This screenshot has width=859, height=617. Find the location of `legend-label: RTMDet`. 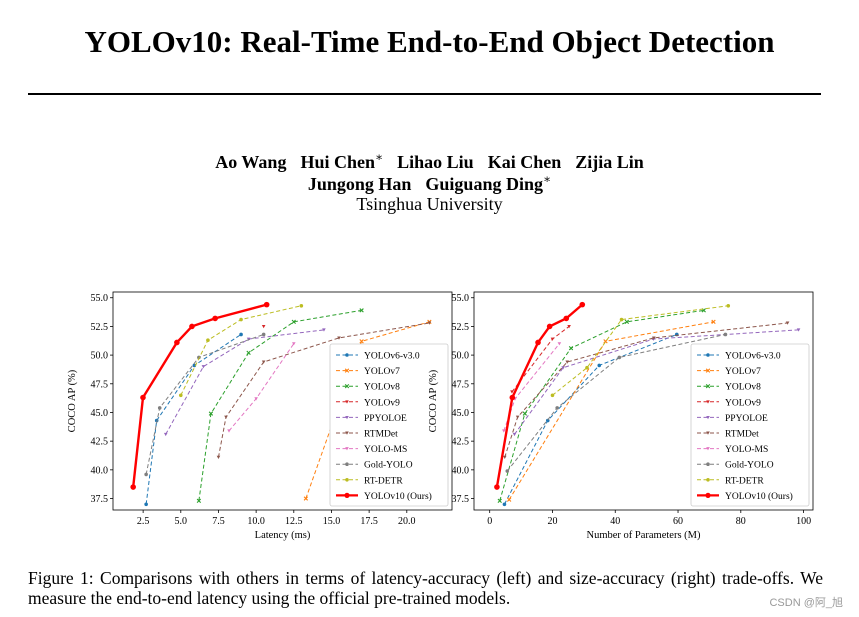

legend-label: RTMDet is located at coordinates (742, 435).